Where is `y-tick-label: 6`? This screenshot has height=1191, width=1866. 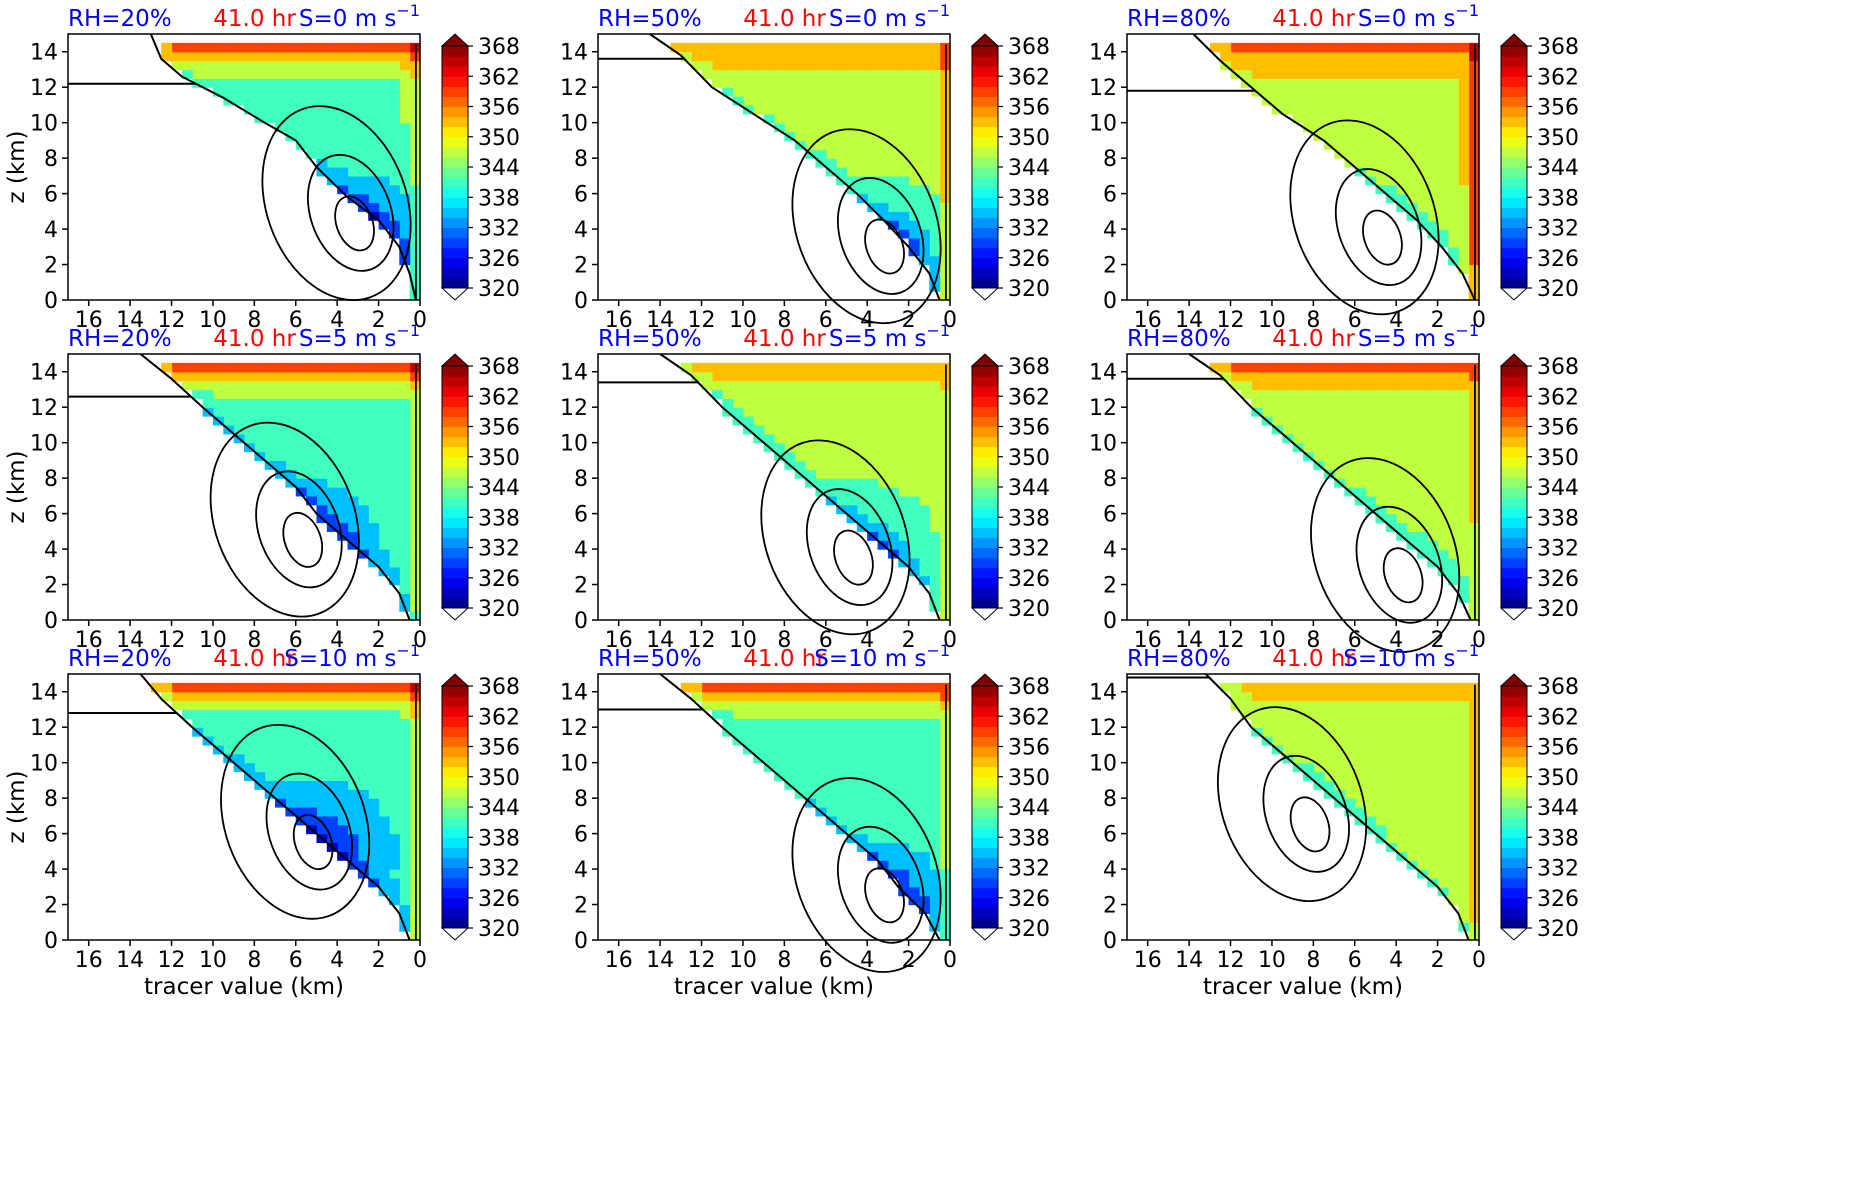
y-tick-label: 6 is located at coordinates (1110, 195).